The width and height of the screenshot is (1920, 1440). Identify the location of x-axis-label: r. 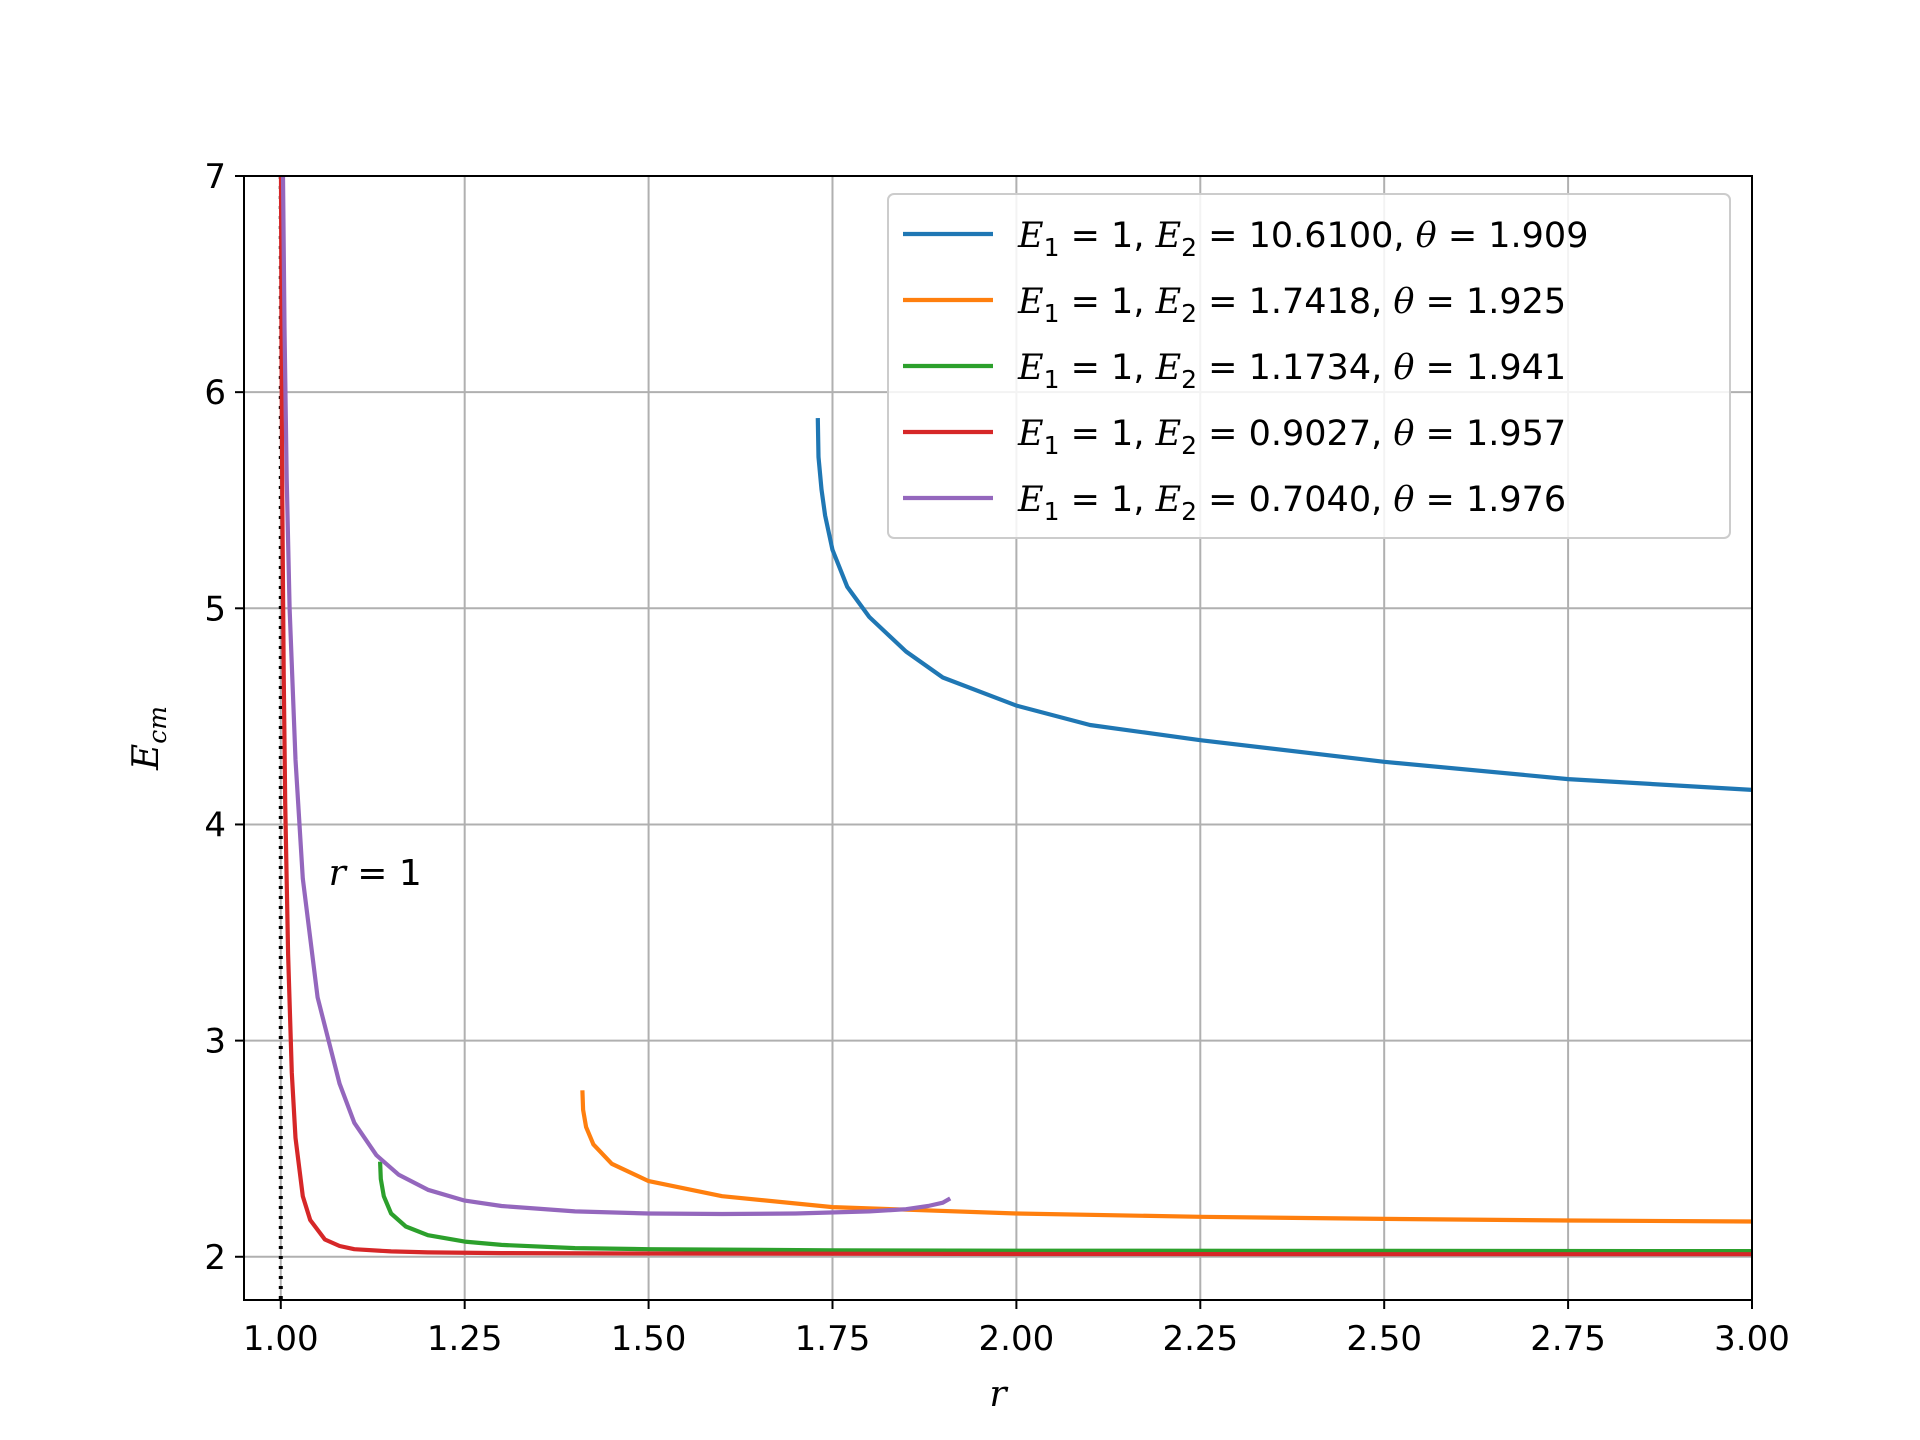
(998, 1394).